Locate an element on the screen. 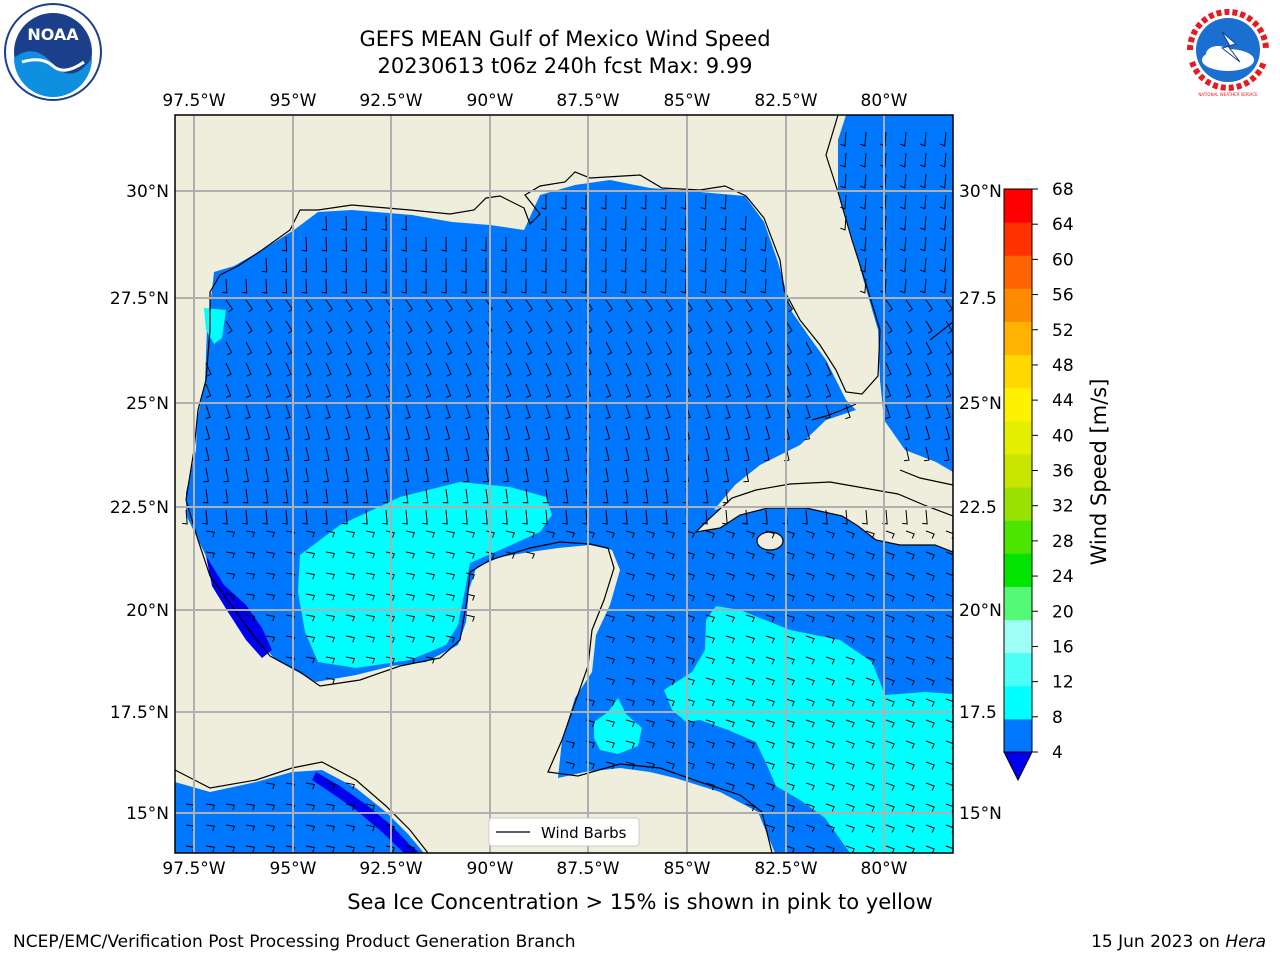  colorbar-tick-label: 52 is located at coordinates (1063, 331).